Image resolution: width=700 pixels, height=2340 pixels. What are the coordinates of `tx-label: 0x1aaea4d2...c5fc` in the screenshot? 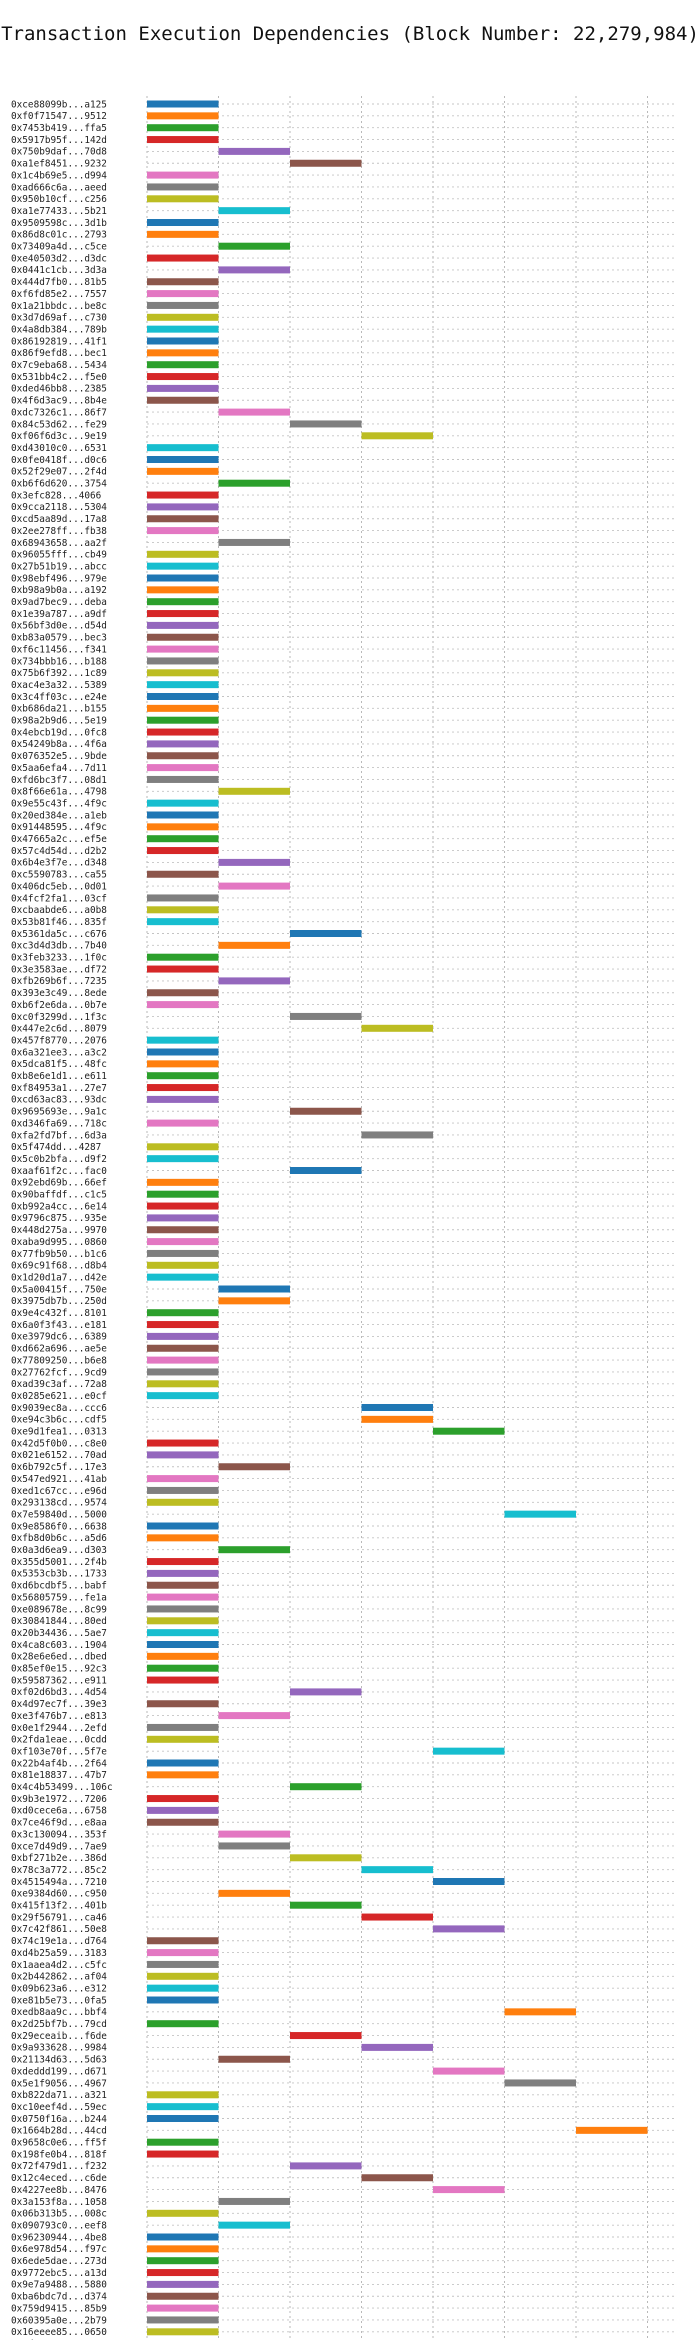 It's located at (59, 1965).